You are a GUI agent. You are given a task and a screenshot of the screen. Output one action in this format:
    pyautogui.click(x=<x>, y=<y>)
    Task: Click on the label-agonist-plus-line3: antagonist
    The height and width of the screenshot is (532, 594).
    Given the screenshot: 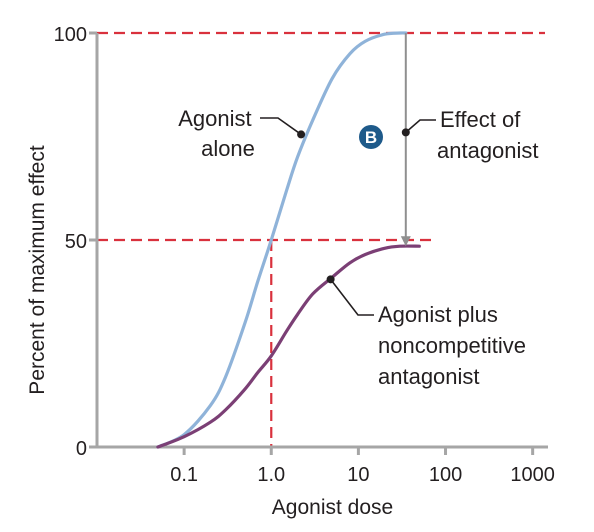 What is the action you would take?
    pyautogui.click(x=429, y=376)
    